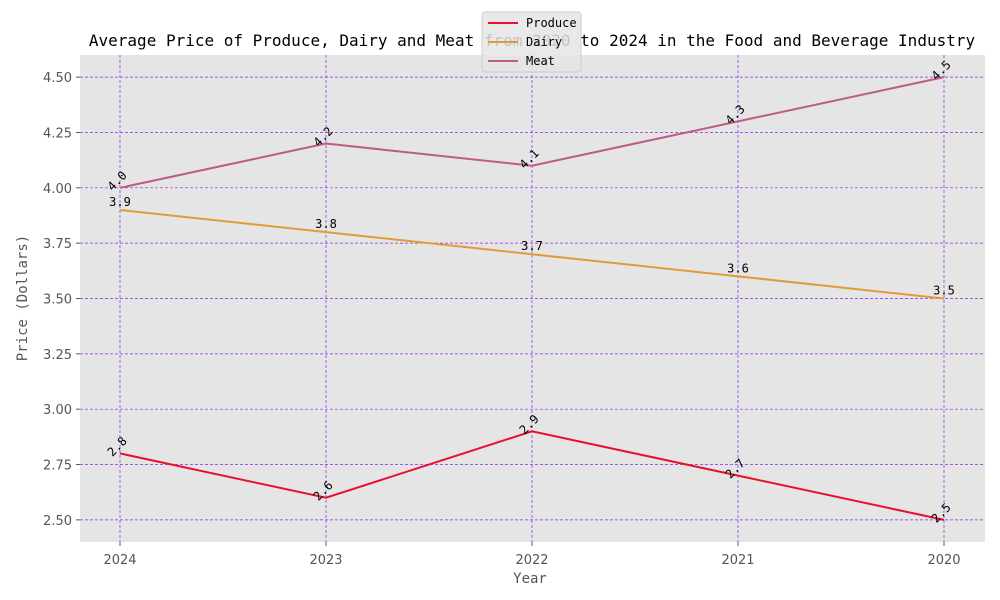  I want to click on legend-box, so click(531, 42).